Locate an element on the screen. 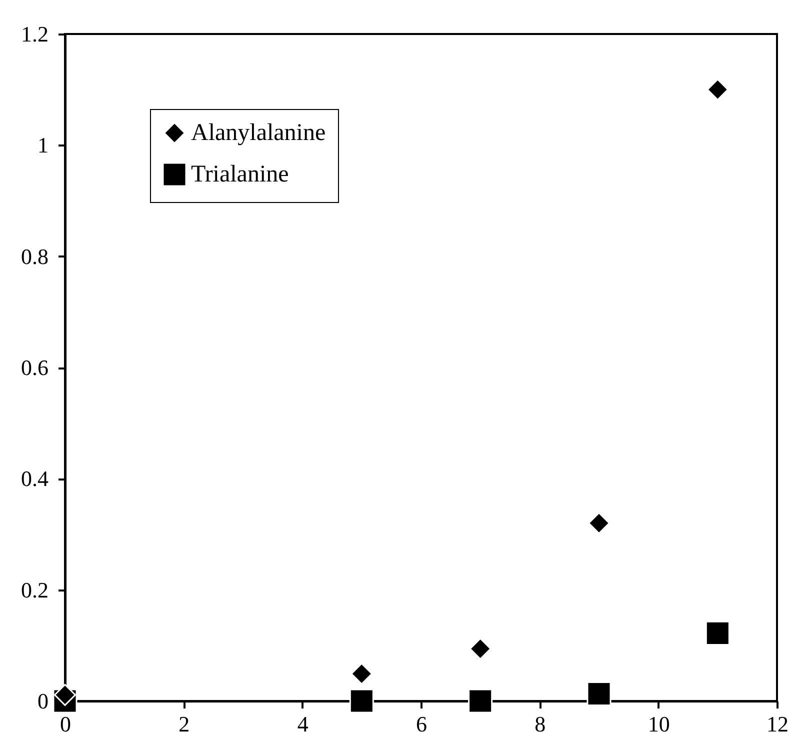 The height and width of the screenshot is (742, 803). y-tick-label: 0.8 is located at coordinates (34, 256).